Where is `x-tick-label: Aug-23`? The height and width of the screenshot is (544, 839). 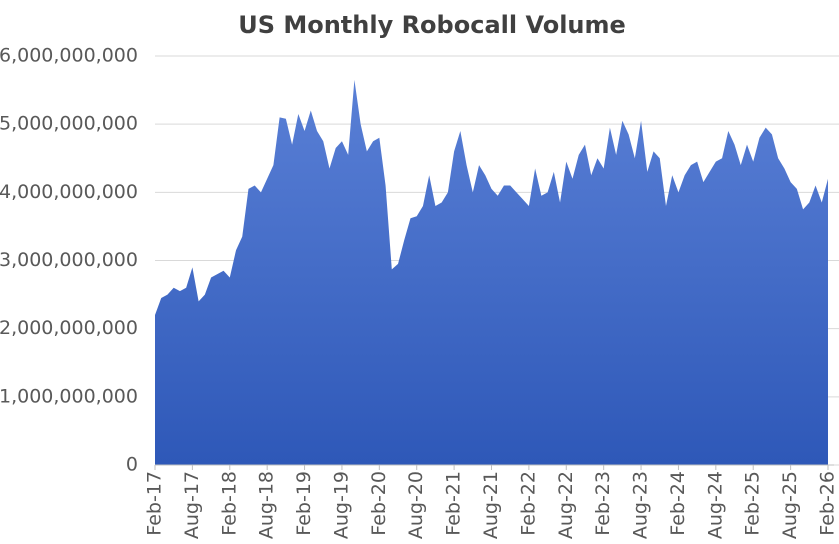
x-tick-label: Aug-23 is located at coordinates (641, 505).